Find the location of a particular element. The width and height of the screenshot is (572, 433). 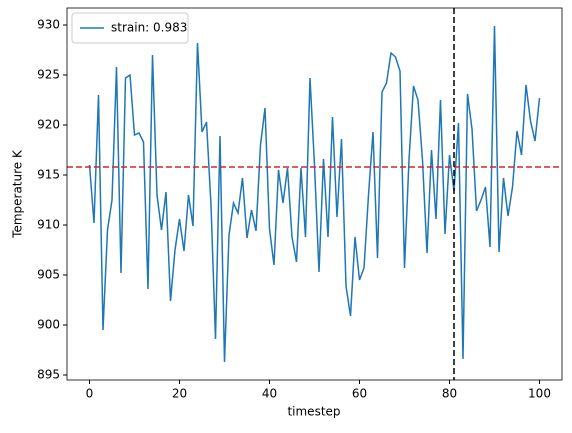

x-tick-label: 20 is located at coordinates (179, 394).